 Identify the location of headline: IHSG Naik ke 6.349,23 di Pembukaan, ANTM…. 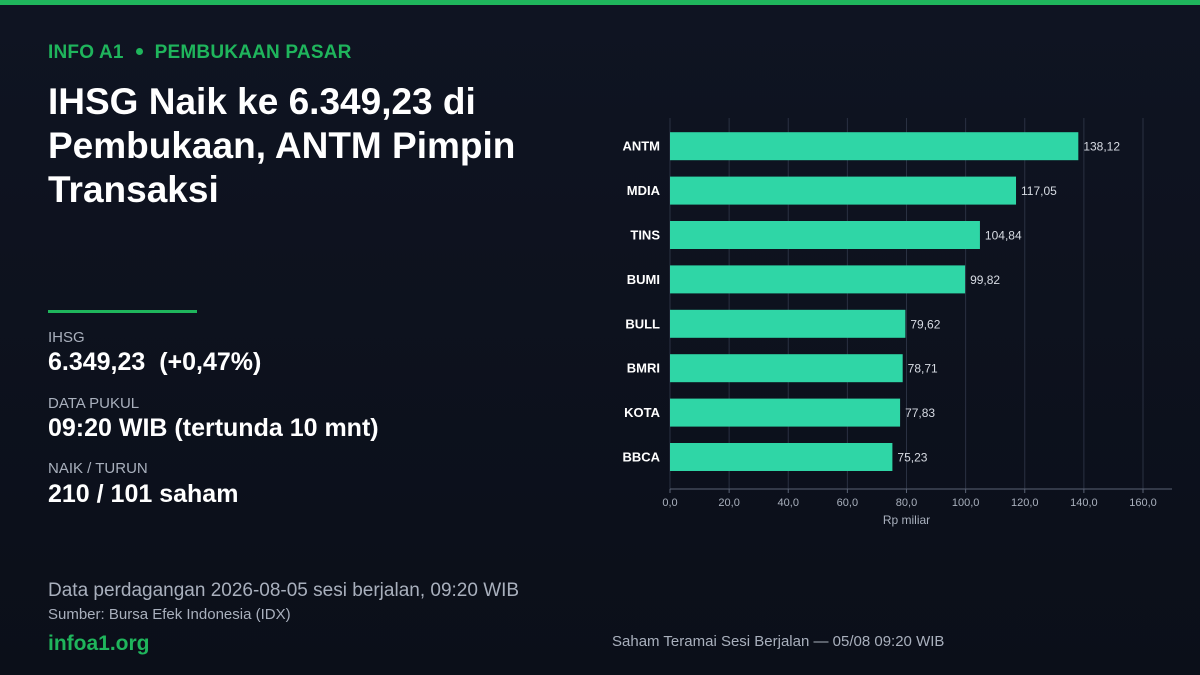
(282, 145).